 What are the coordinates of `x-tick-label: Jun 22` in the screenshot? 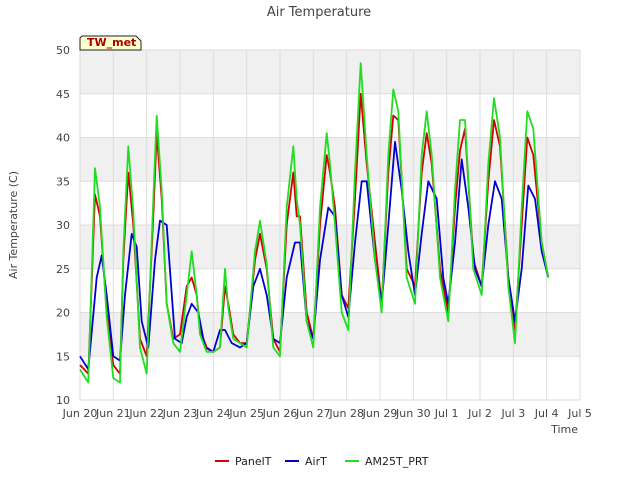 It's located at (146, 413).